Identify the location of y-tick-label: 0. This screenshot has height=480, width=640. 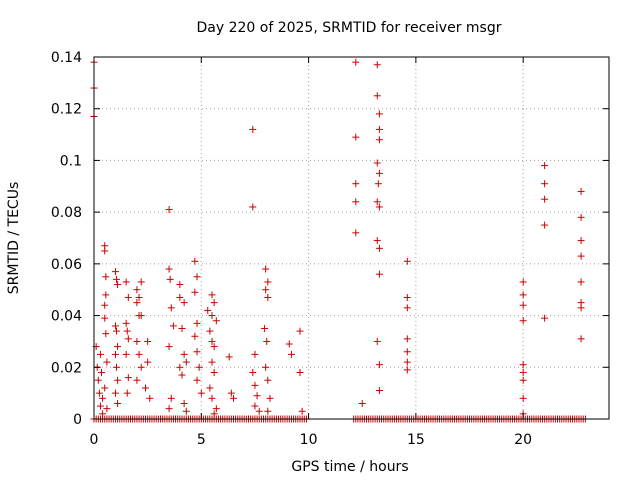
(77, 420).